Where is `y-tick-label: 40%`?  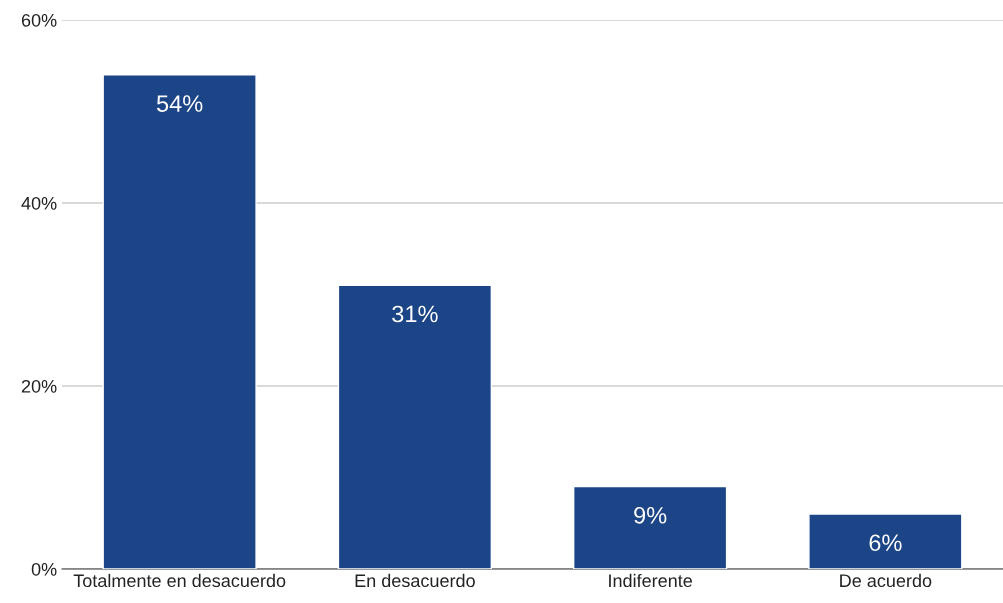
y-tick-label: 40% is located at coordinates (39, 203).